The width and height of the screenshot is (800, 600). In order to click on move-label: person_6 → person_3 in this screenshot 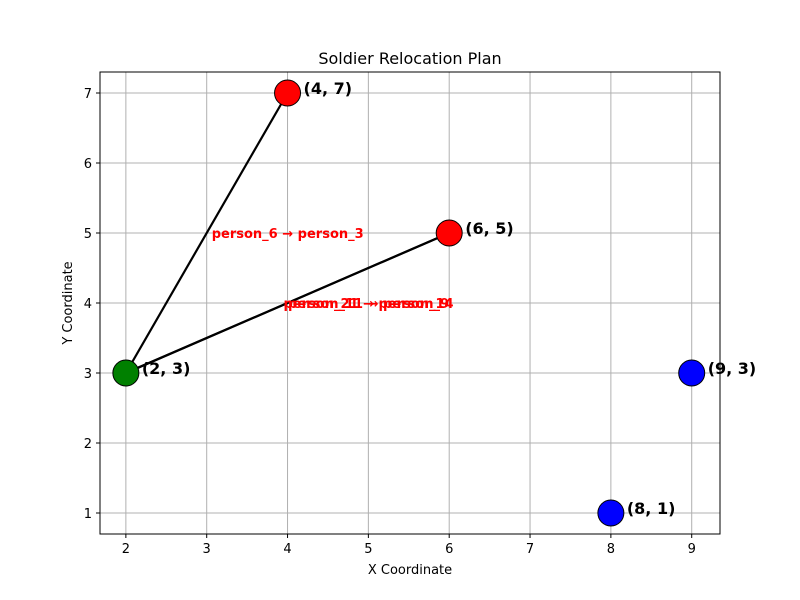, I will do `click(288, 234)`.